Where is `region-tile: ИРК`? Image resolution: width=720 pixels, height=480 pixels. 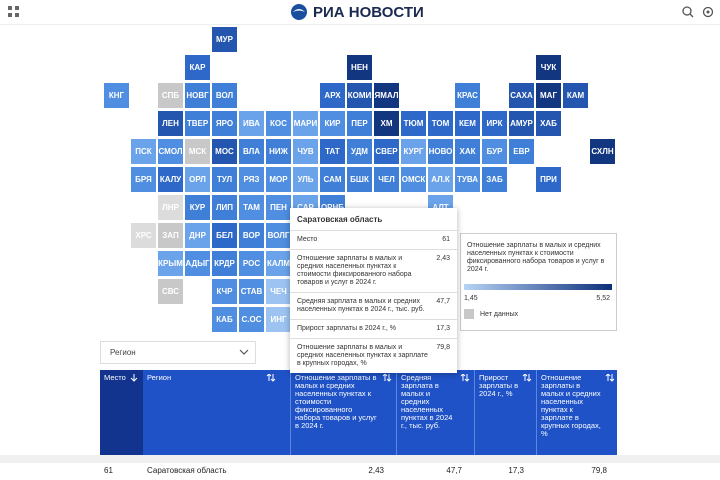 region-tile: ИРК is located at coordinates (494, 123).